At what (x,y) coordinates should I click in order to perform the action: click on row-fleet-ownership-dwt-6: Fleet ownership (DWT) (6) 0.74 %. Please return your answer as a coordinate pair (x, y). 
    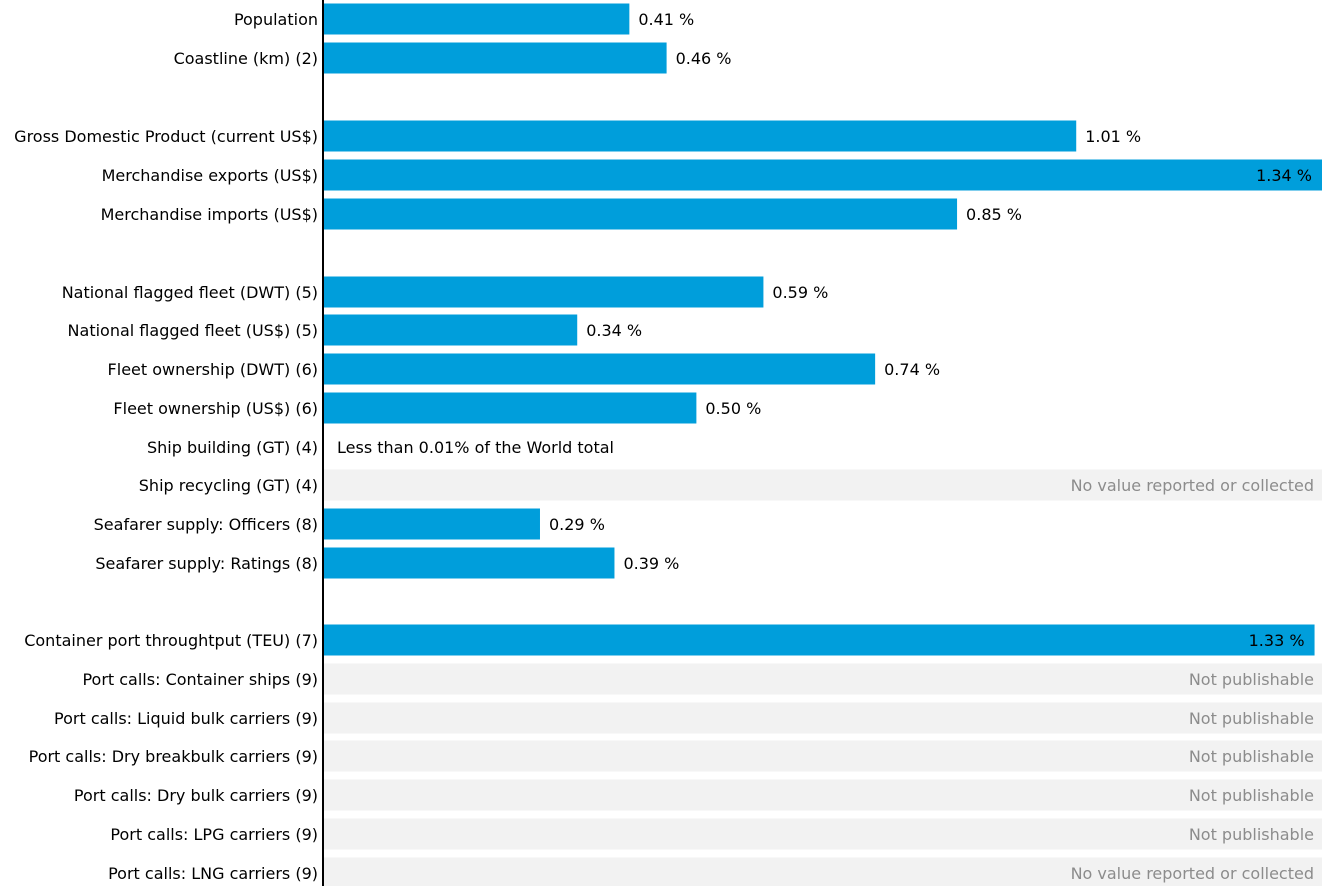
    Looking at the image, I should click on (524, 369).